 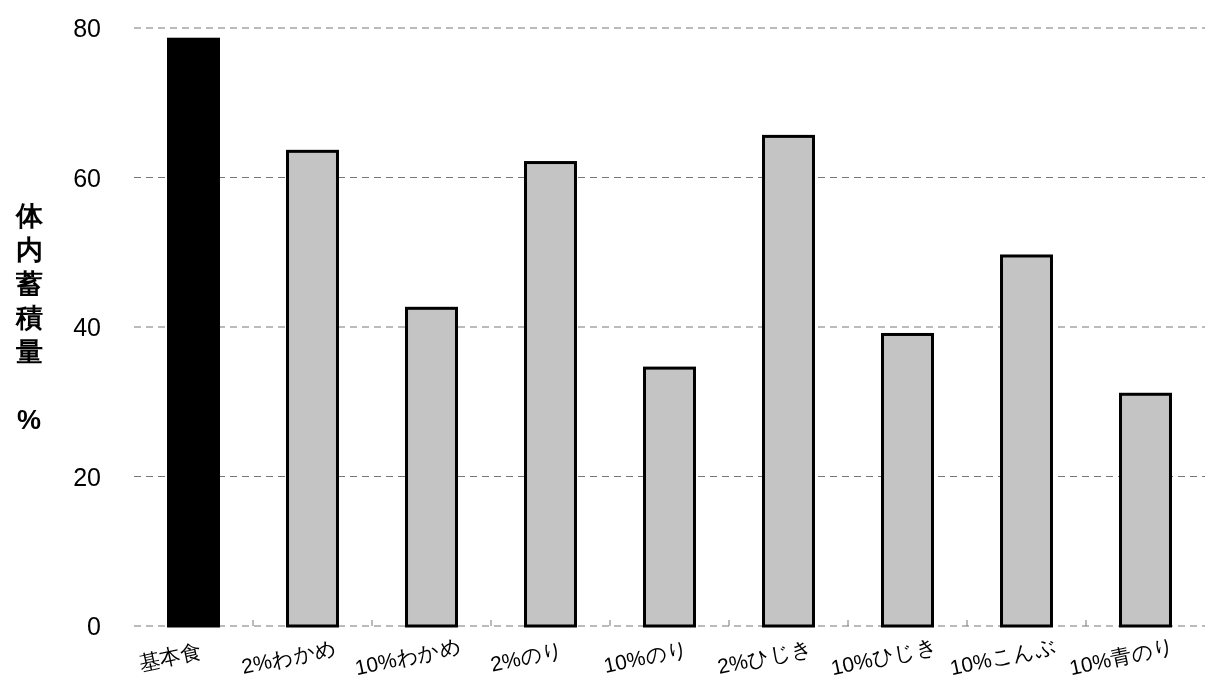 What do you see at coordinates (87, 476) in the screenshot?
I see `y-tick-label: 20` at bounding box center [87, 476].